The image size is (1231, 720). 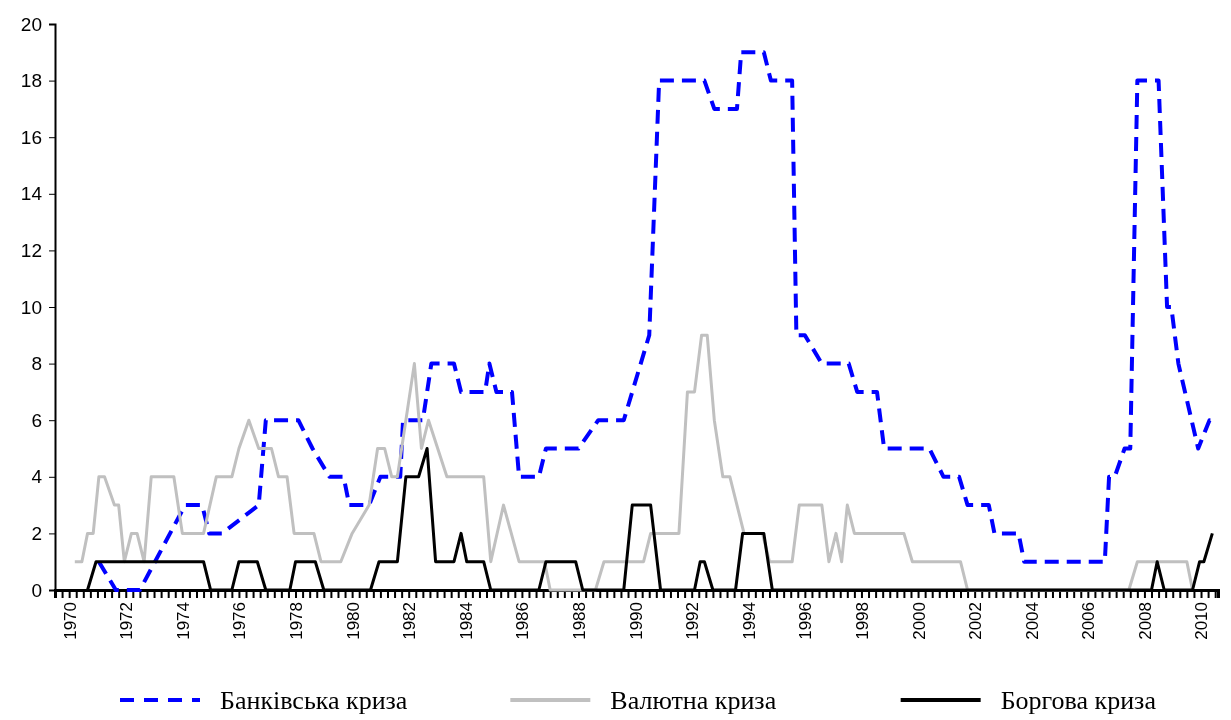 What do you see at coordinates (353, 621) in the screenshot?
I see `x-tick-label: 1980` at bounding box center [353, 621].